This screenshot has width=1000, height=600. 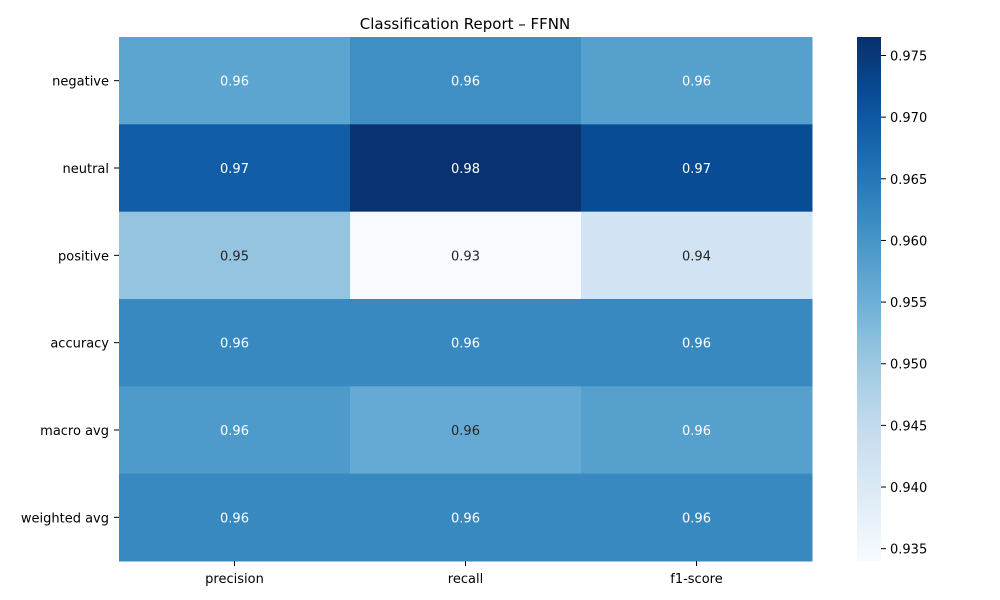 I want to click on chart-title: Classification Report – FFNN, so click(x=465, y=24).